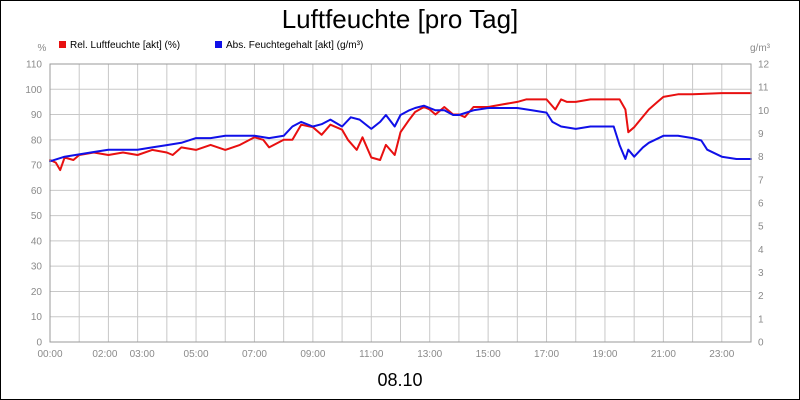 This screenshot has width=800, height=400. Describe the element at coordinates (34, 65) in the screenshot. I see `y-left-tick-label: 110` at that location.